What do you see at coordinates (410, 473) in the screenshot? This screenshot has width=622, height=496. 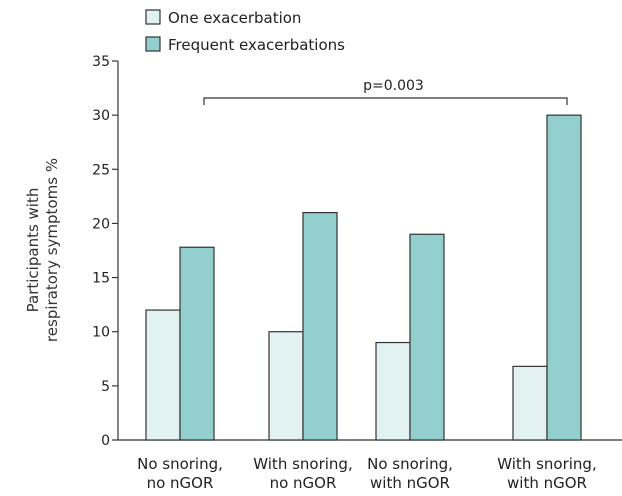 I see `x-tick-label: No snoring, with nGOR` at bounding box center [410, 473].